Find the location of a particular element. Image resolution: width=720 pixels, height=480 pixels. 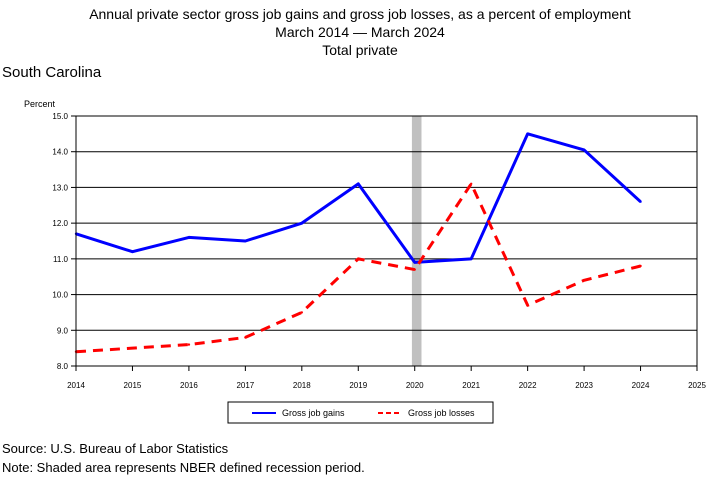

x-tick-label: 2016 is located at coordinates (189, 385).